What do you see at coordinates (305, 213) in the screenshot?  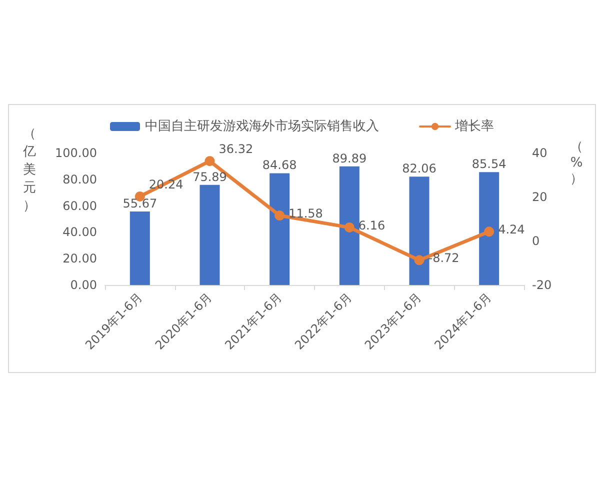 I see `data-label: 11.58` at bounding box center [305, 213].